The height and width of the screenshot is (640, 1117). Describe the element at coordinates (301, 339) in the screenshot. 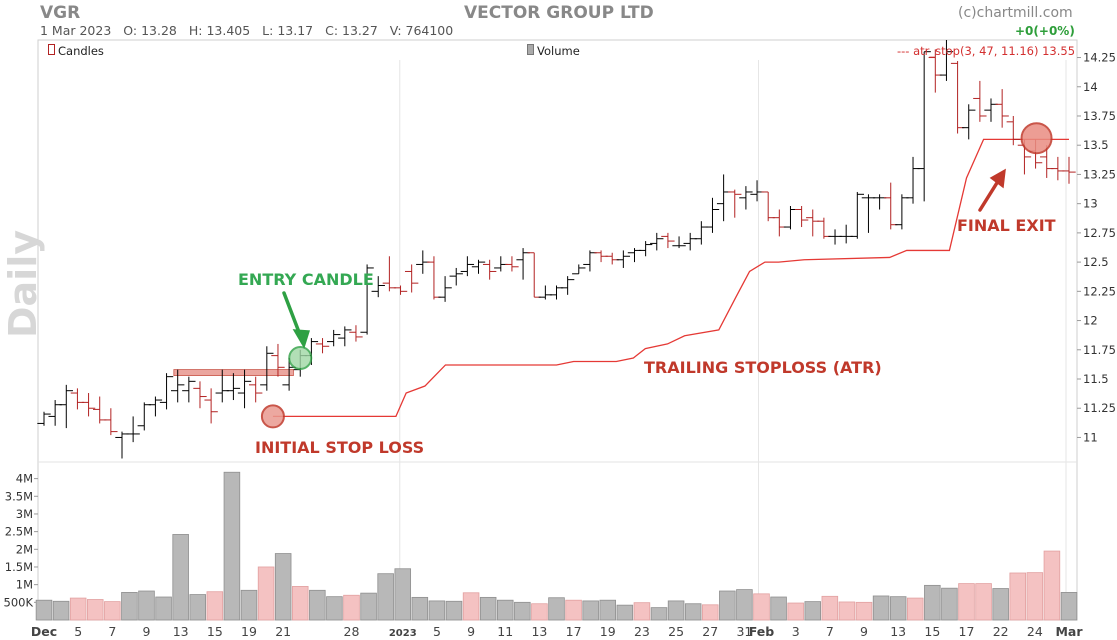

I see `entry-arrow-head` at that location.